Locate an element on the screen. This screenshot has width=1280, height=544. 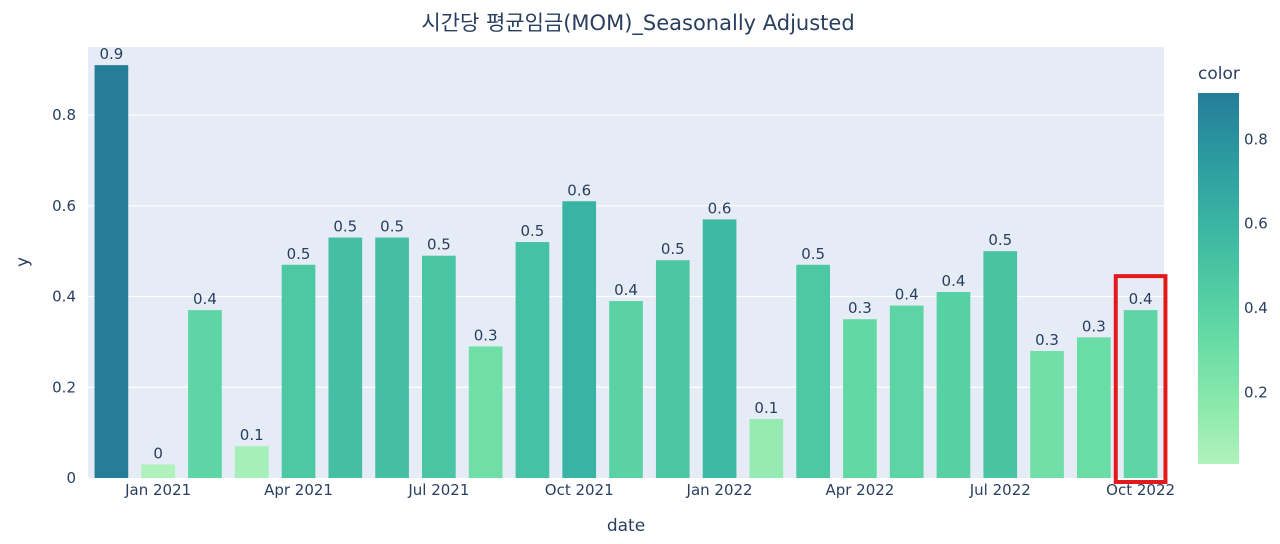
colorbar-ticks: 0.2 0.4 0.6 0.8 is located at coordinates (1256, 265).